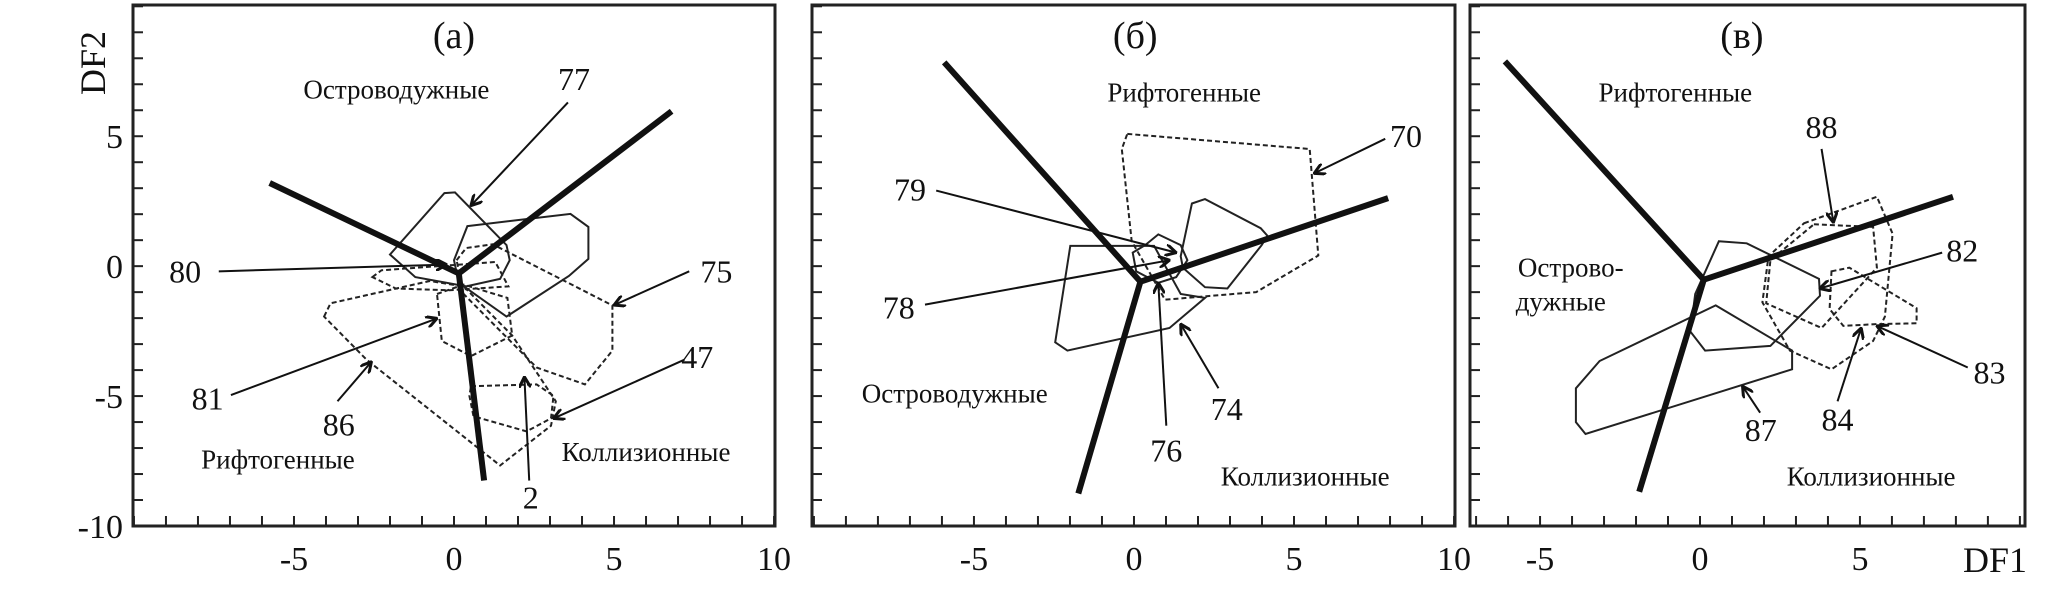  What do you see at coordinates (1166, 451) in the screenshot?
I see `sample-number-label: 76` at bounding box center [1166, 451].